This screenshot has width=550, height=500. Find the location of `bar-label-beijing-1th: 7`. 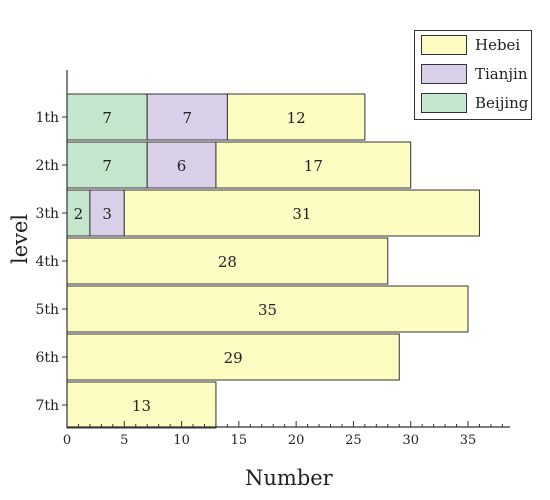

bar-label-beijing-1th: 7 is located at coordinates (107, 118).